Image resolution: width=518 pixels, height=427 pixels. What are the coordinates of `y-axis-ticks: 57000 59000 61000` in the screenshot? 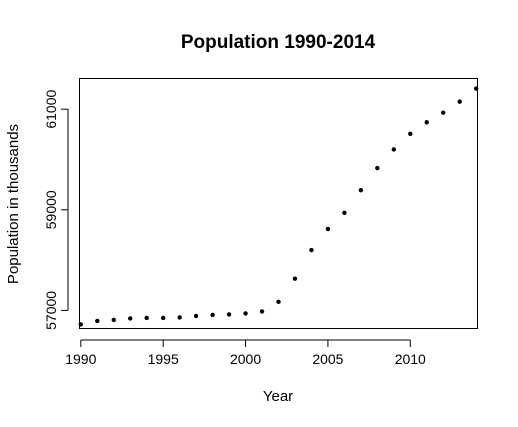 It's located at (55, 210).